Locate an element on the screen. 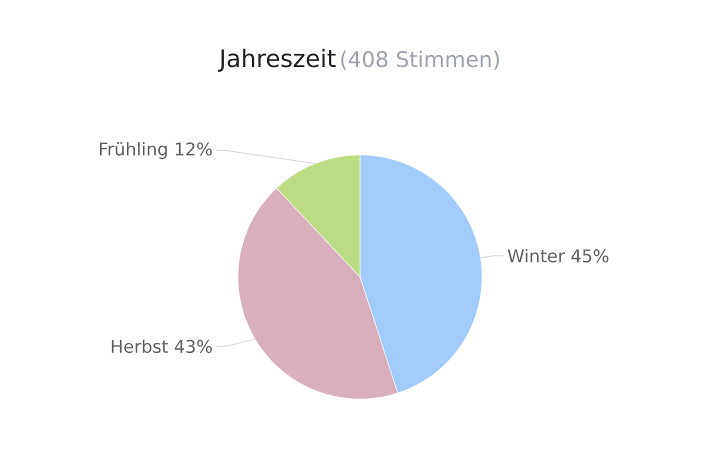 The image size is (704, 457). data-label: 43% is located at coordinates (193, 346).